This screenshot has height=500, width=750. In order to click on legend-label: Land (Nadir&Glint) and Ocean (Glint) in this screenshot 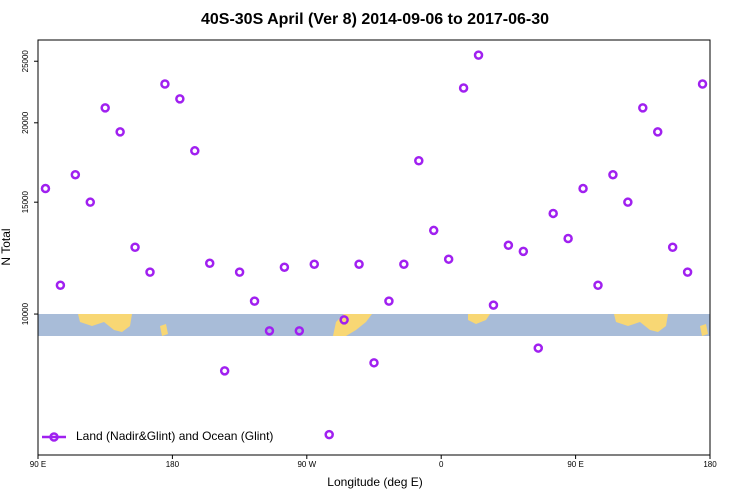, I will do `click(174, 436)`.